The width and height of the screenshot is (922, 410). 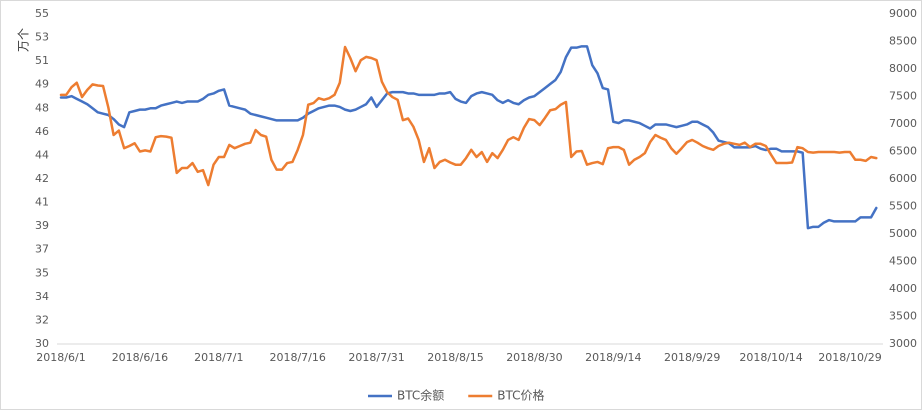 I want to click on y-tick-label: 51, so click(x=42, y=60).